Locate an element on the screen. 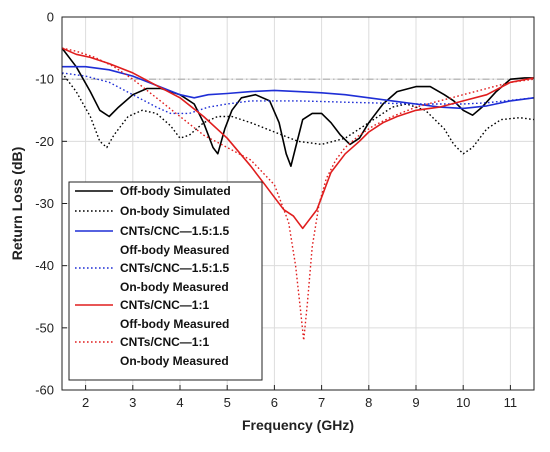  x-tick-label: 9 is located at coordinates (415, 402).